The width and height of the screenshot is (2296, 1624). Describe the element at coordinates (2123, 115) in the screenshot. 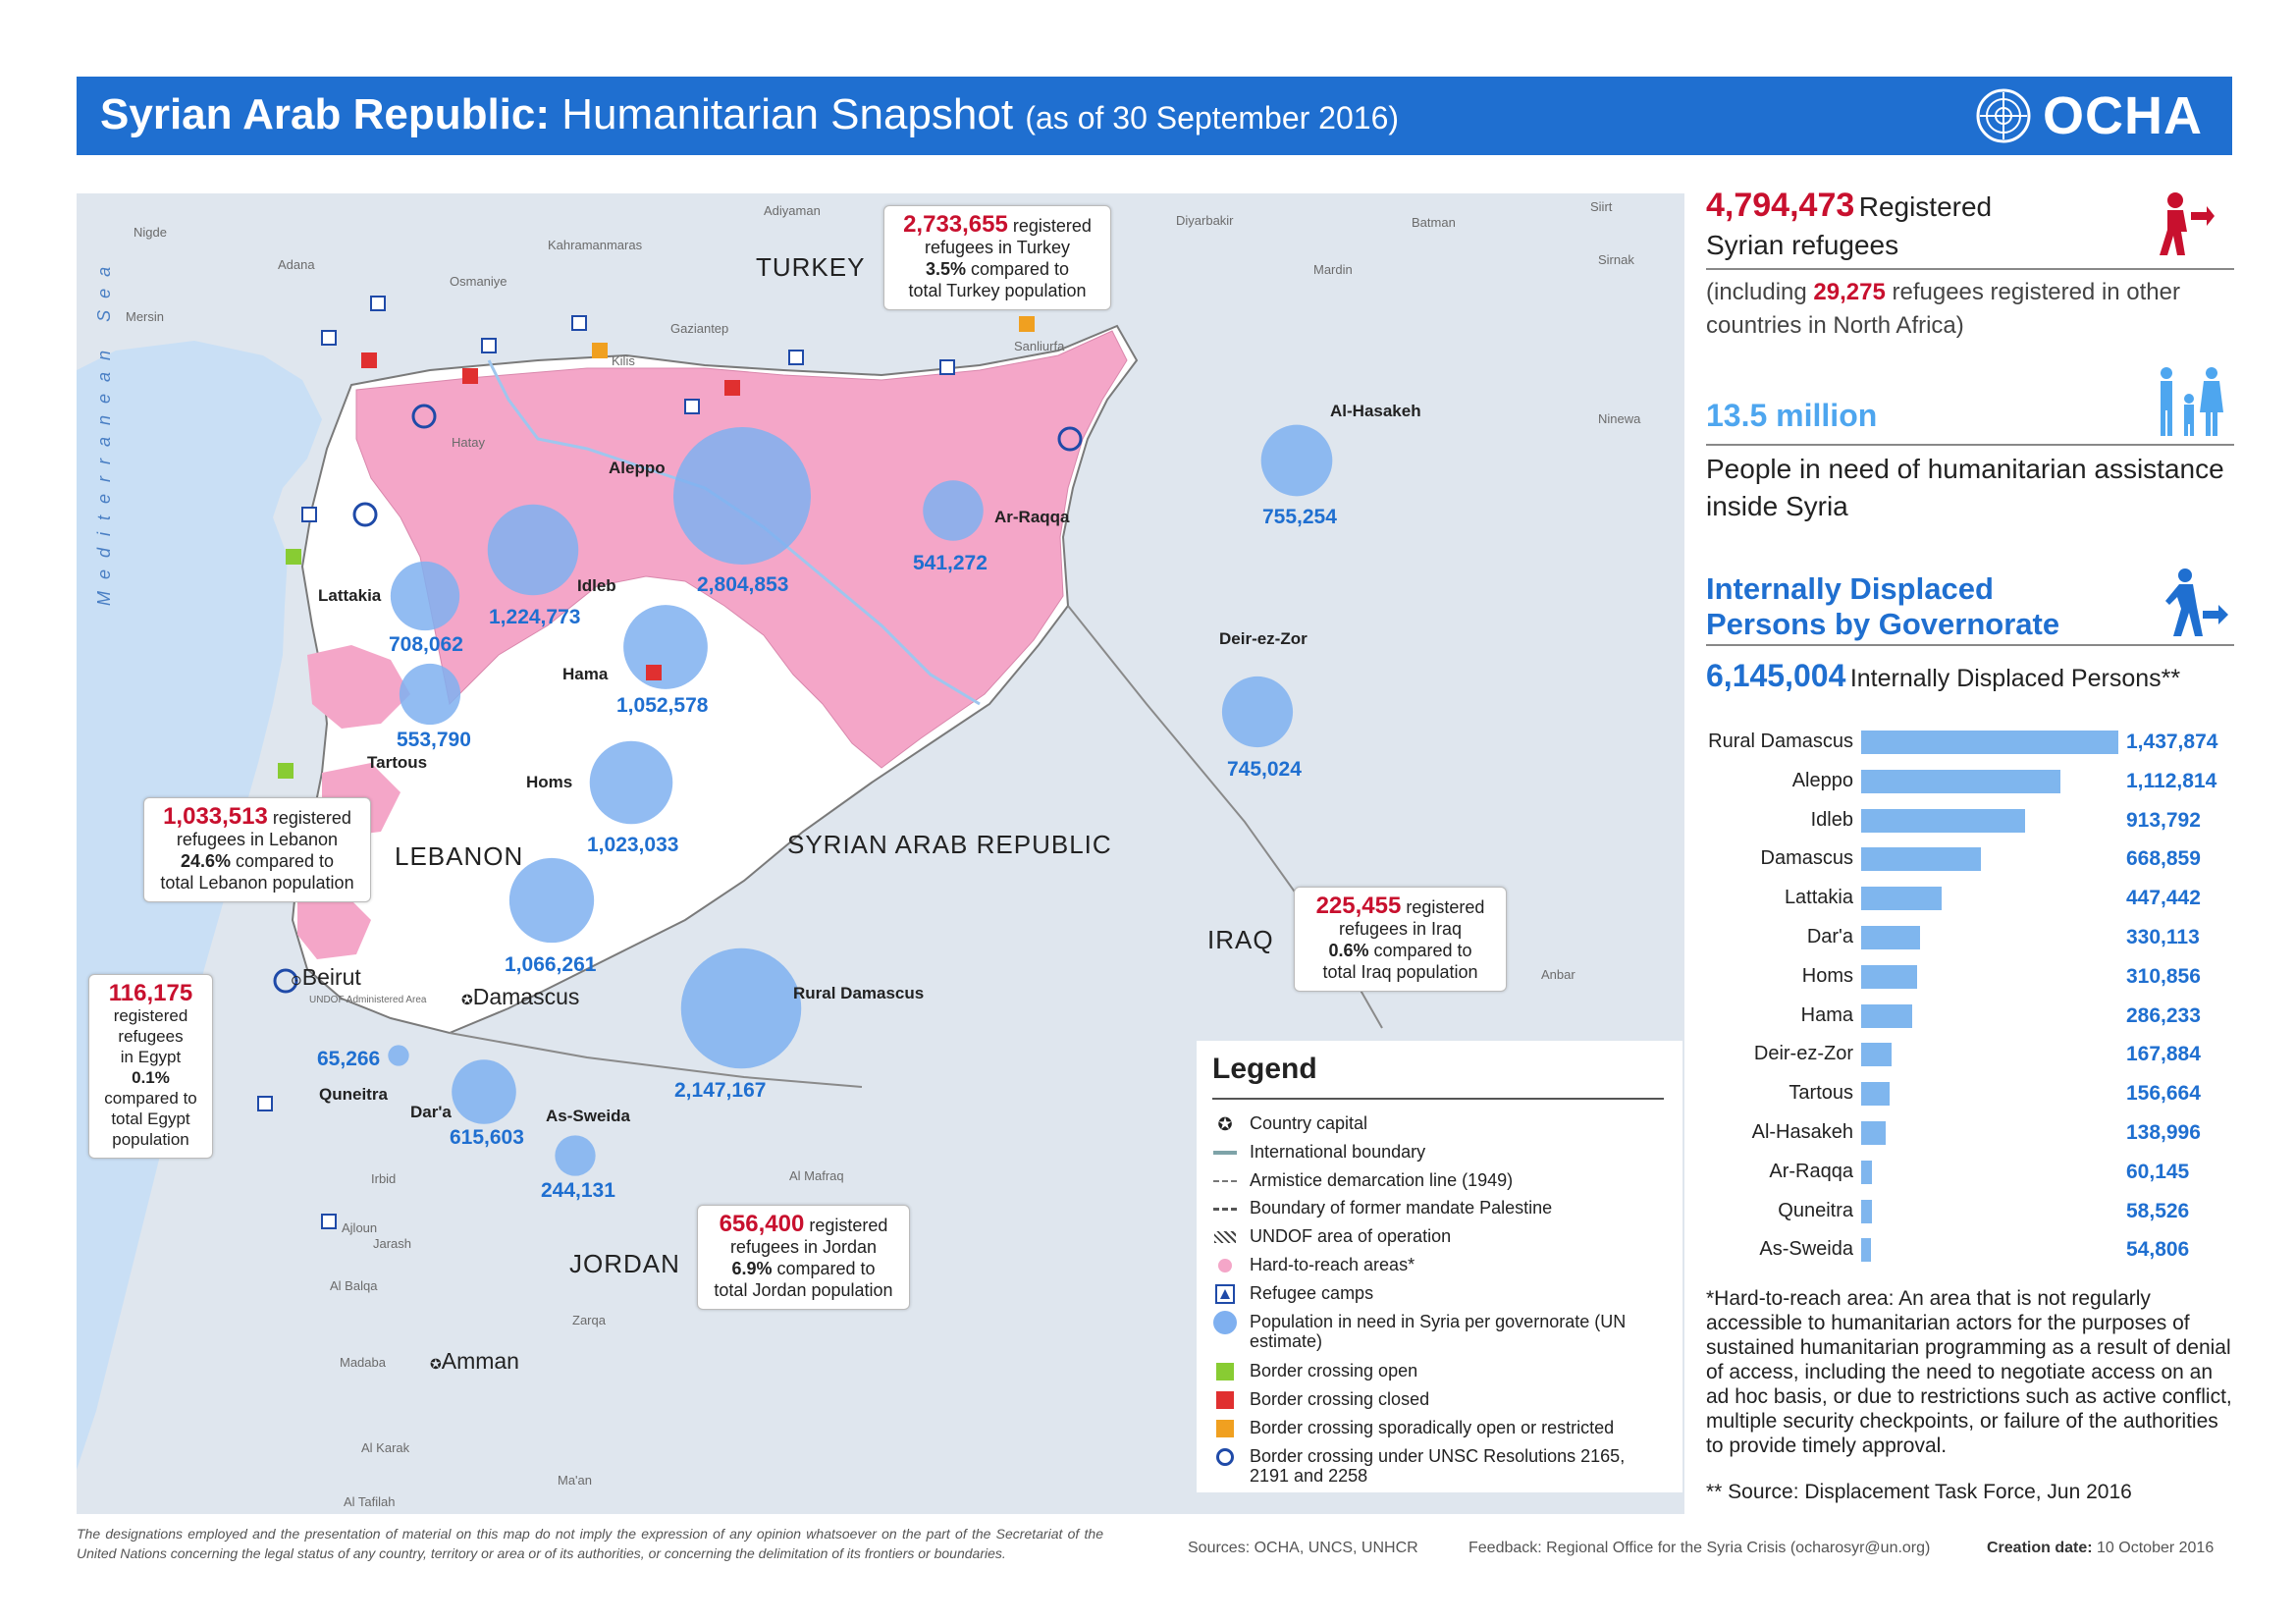

I see `ocha-wordmark: OCHA` at that location.